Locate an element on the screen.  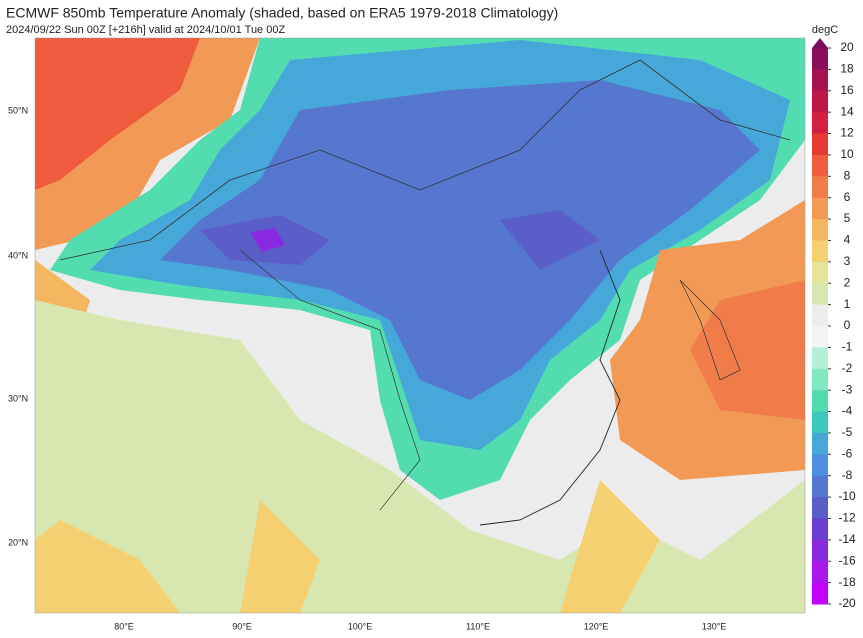
colorbar-label: -3 is located at coordinates (847, 389).